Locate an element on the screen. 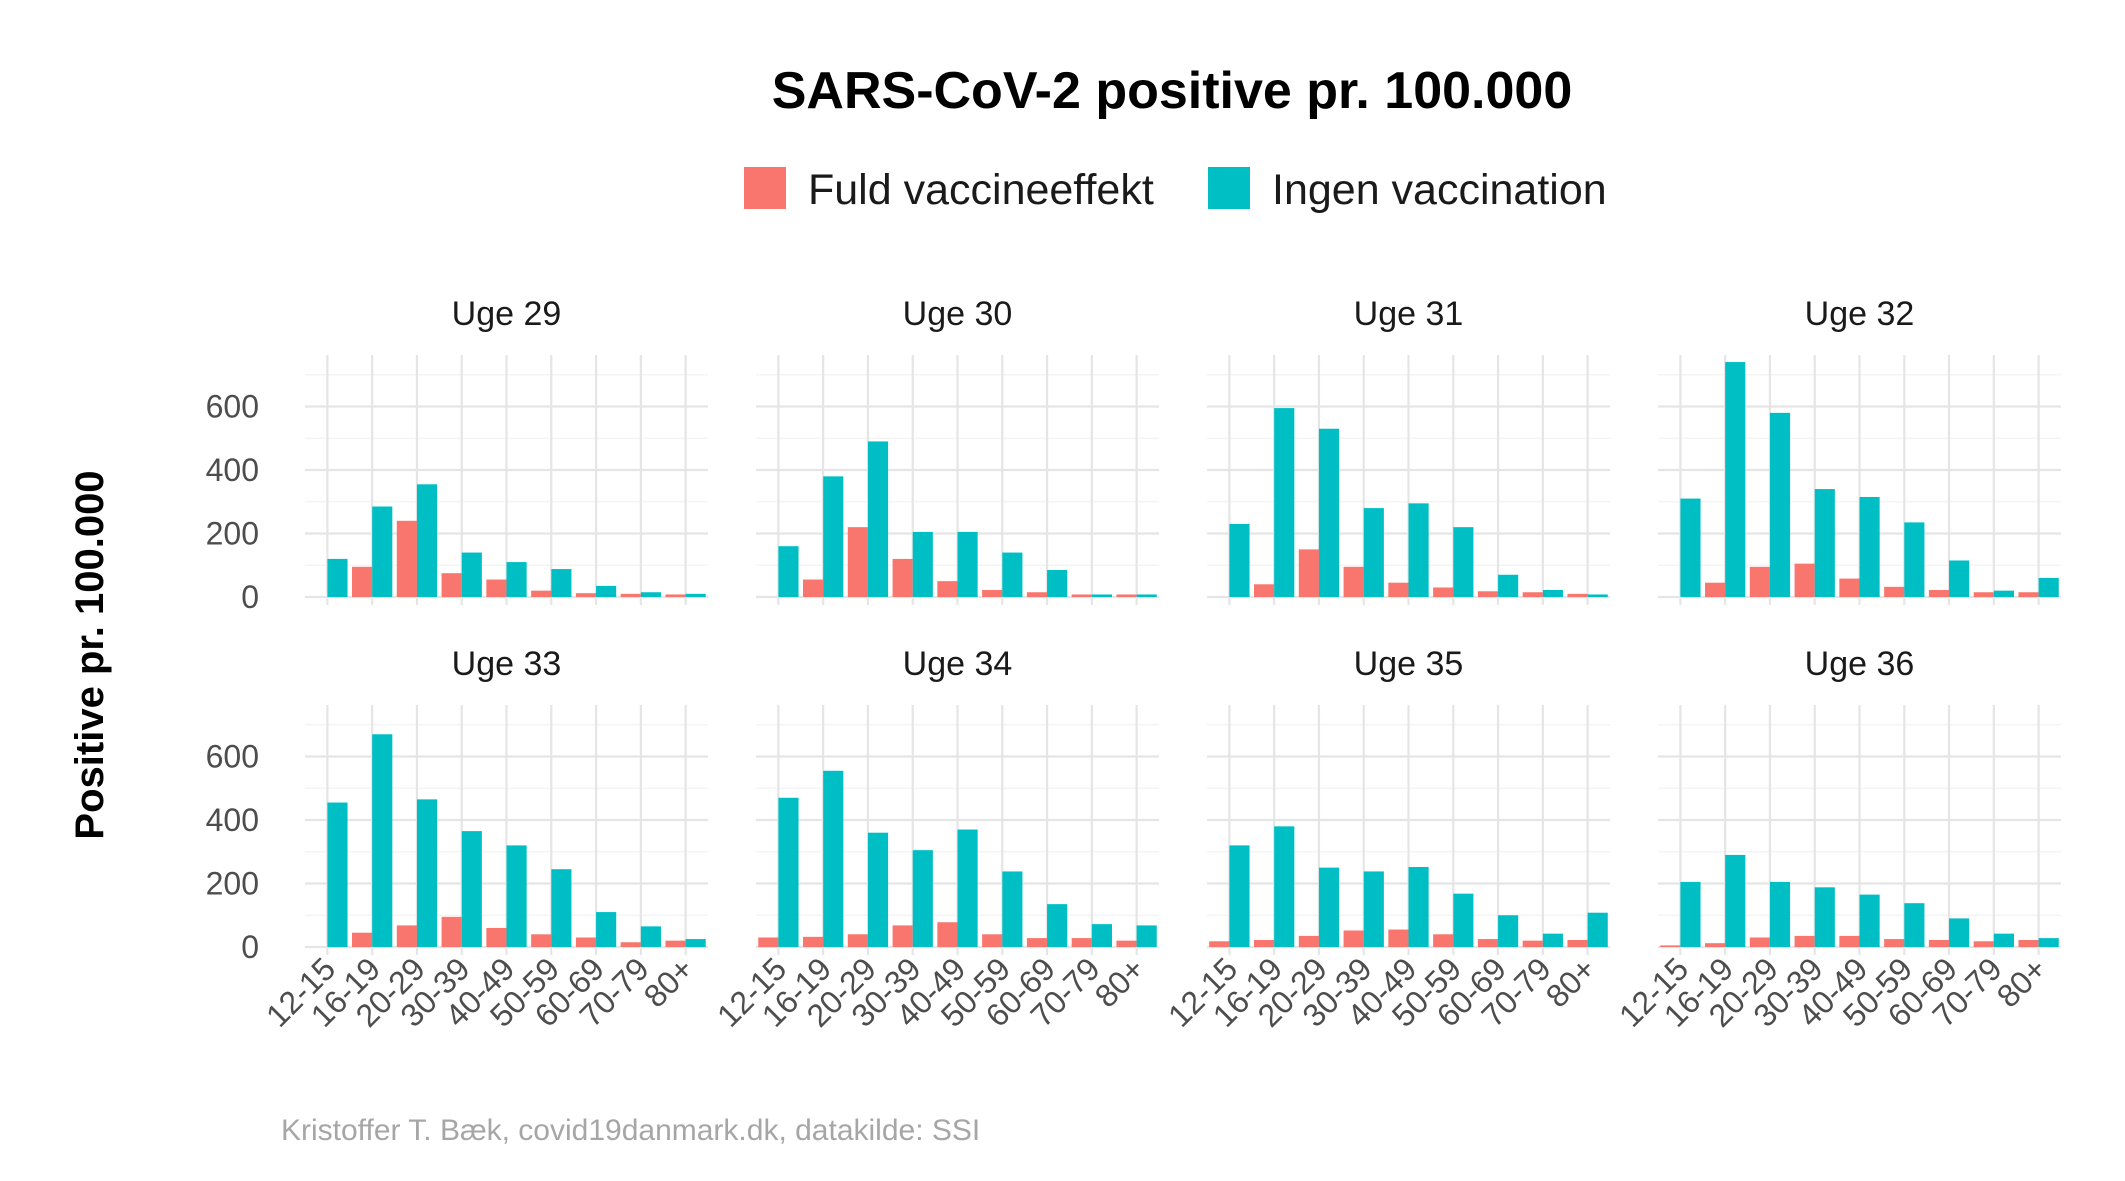 The image size is (2125, 1181). legend-swatch-ingen-vaccination is located at coordinates (1229, 188).